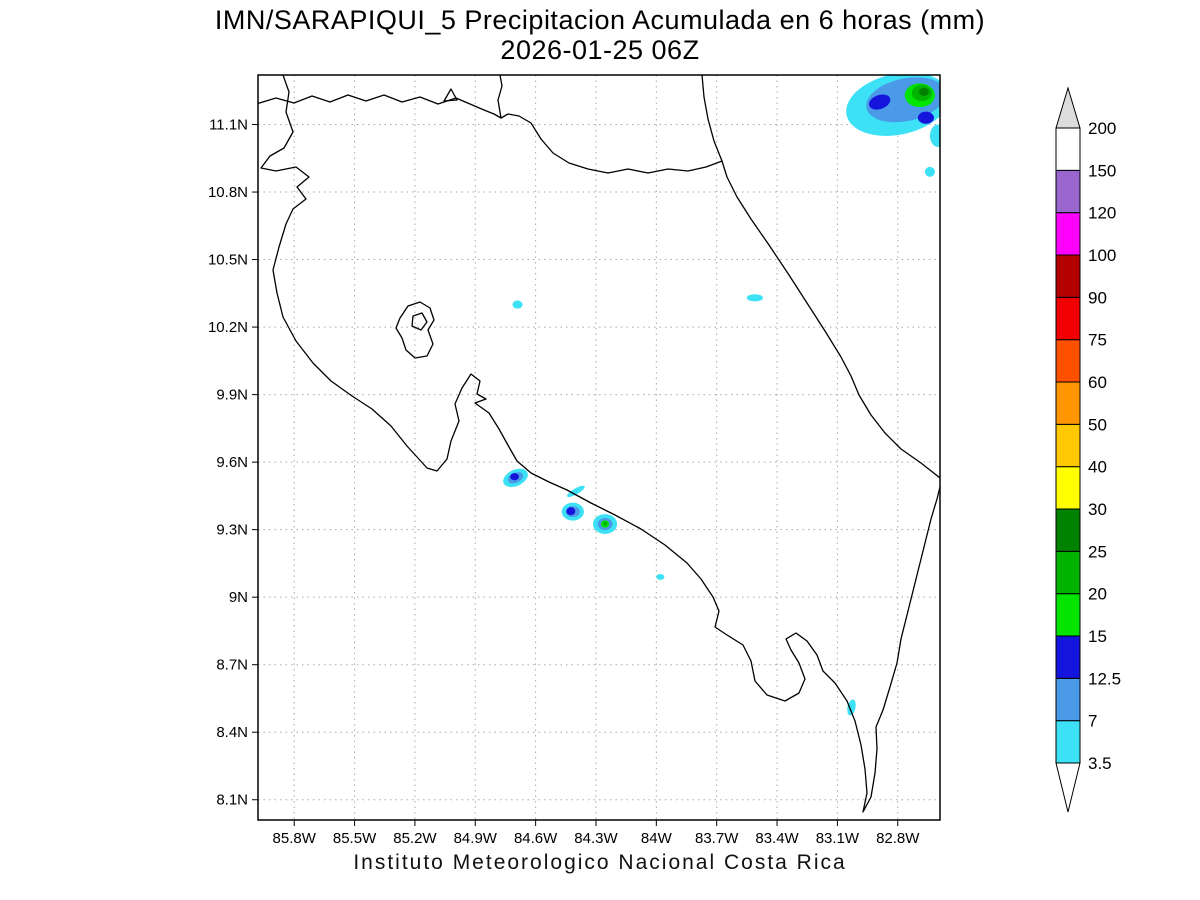  What do you see at coordinates (1097, 340) in the screenshot?
I see `colorbar-label: 75` at bounding box center [1097, 340].